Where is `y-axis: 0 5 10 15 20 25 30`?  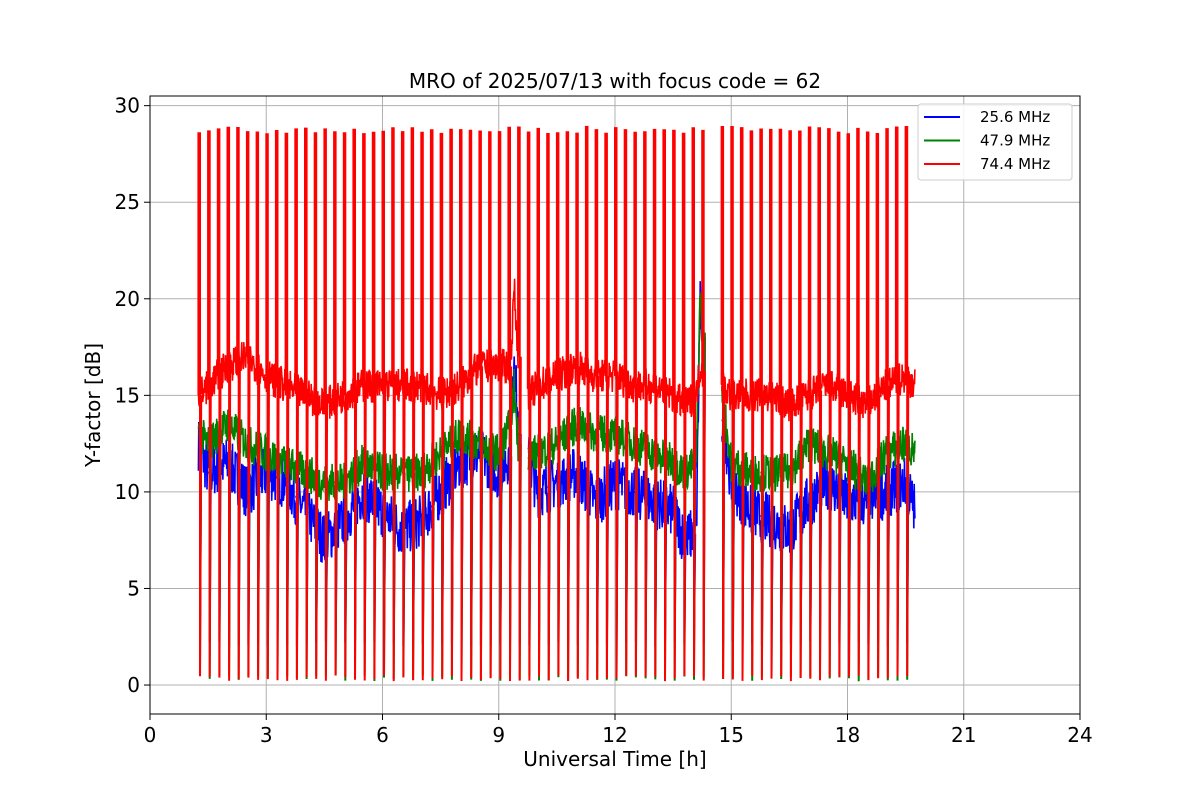
y-axis: 0 5 10 15 20 25 30 is located at coordinates (132, 395).